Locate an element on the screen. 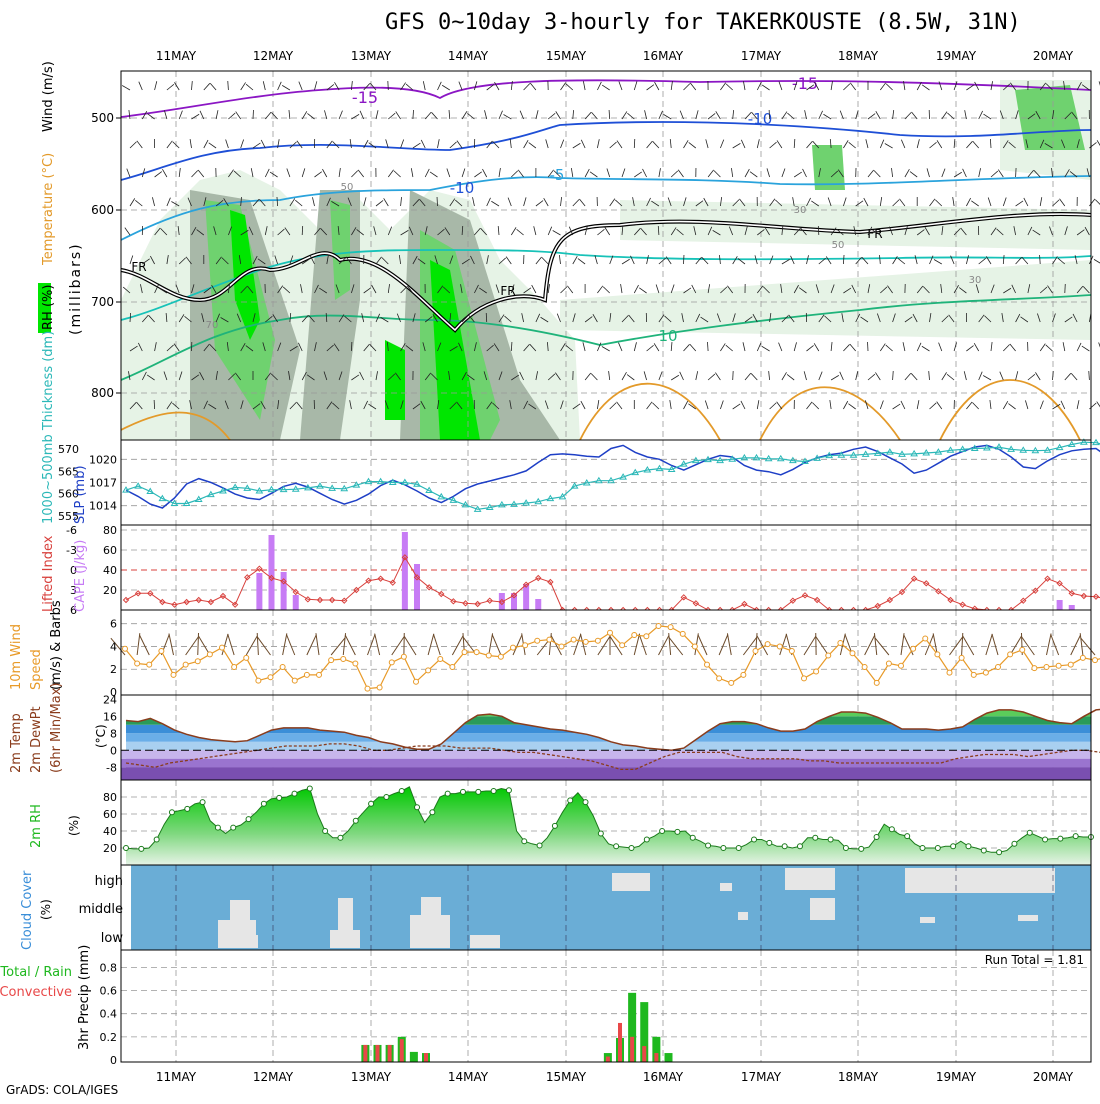  thickness-tick-label: 570 is located at coordinates (68, 449).